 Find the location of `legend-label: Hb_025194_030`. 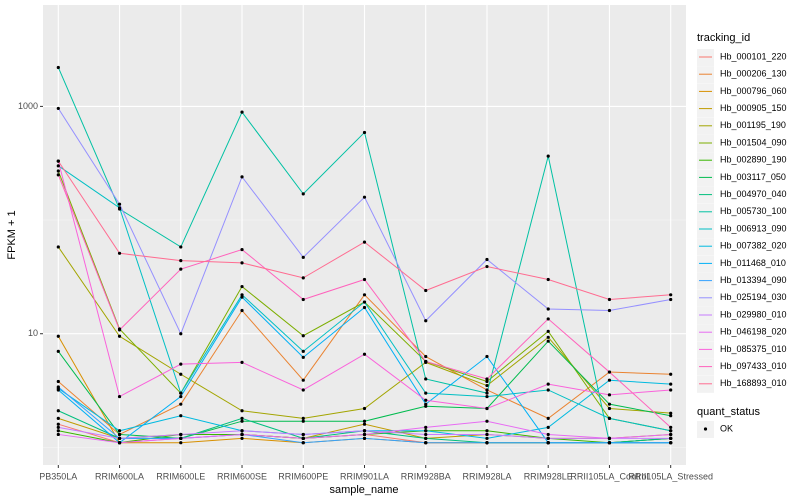

legend-label: Hb_025194_030 is located at coordinates (753, 297).